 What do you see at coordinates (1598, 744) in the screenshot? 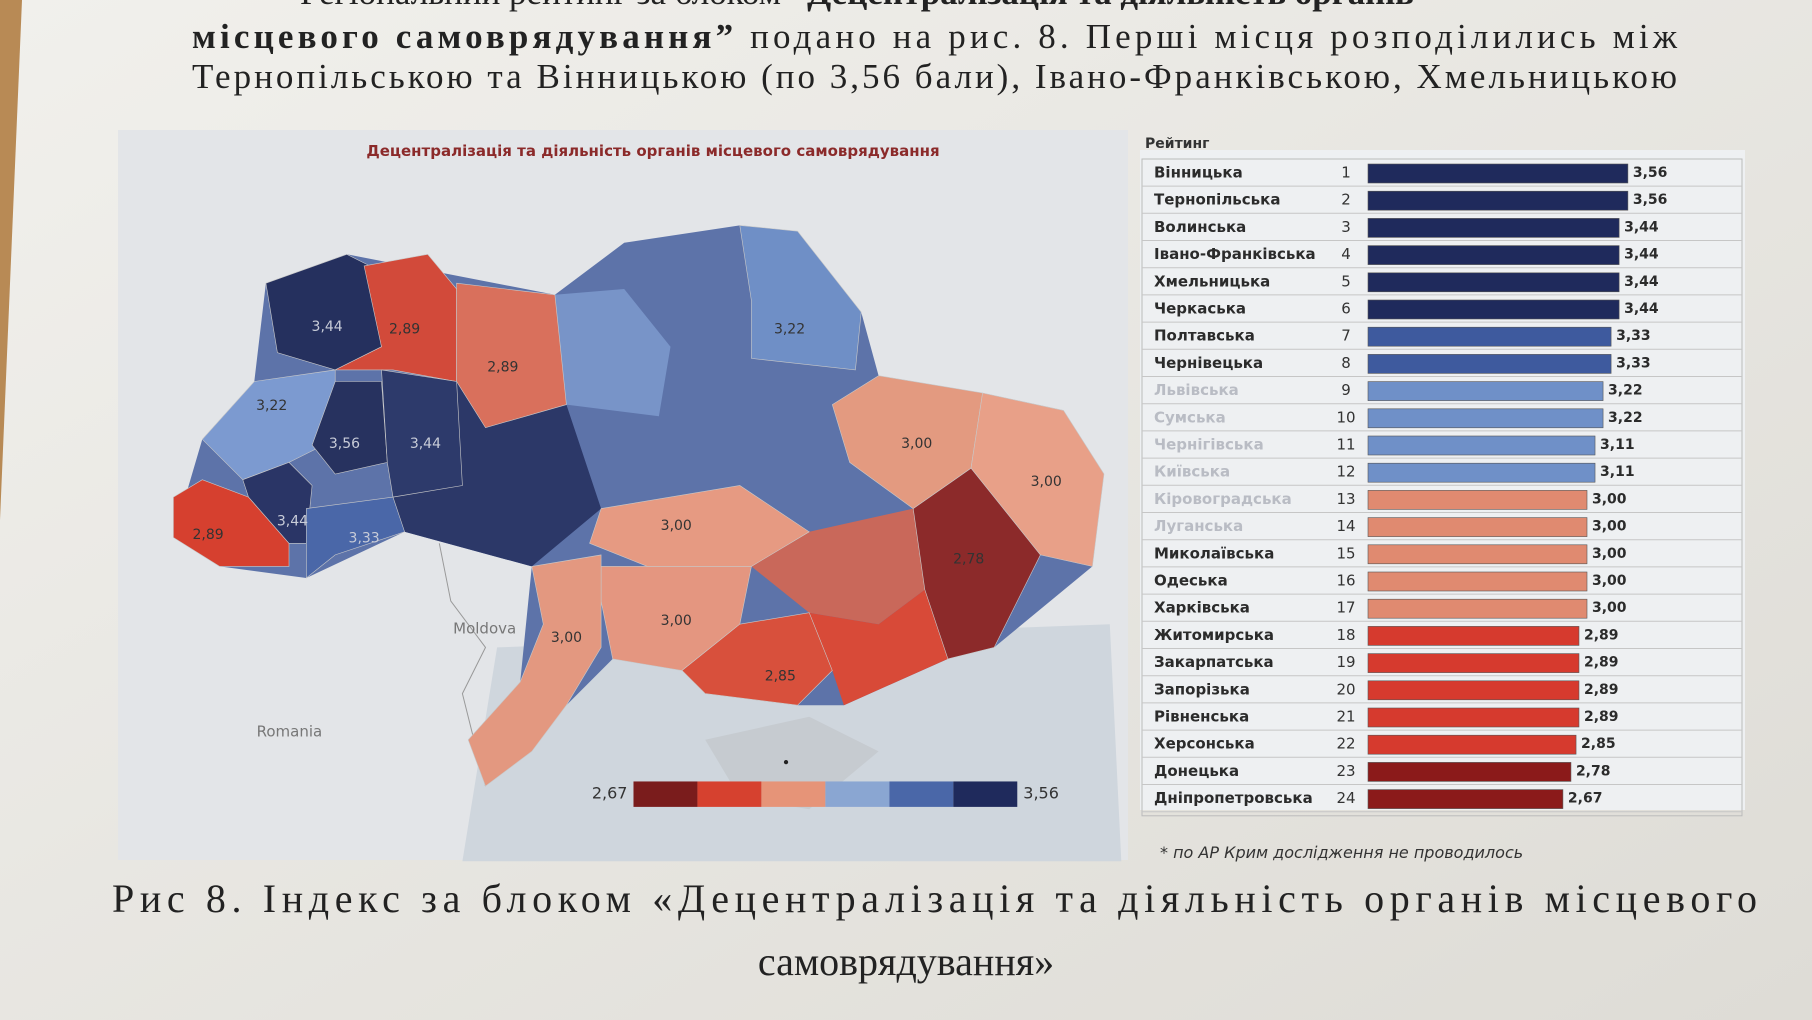
I see `value-label: 2,85` at bounding box center [1598, 744].